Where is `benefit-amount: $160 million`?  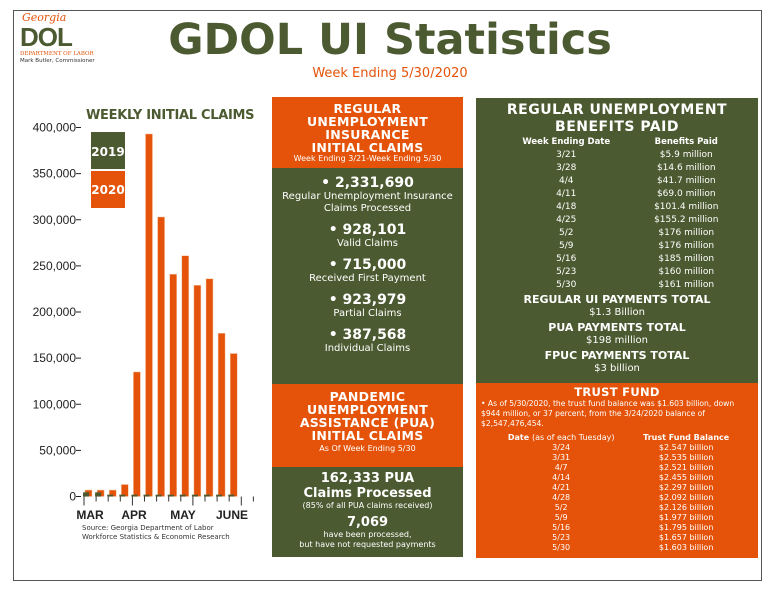
benefit-amount: $160 million is located at coordinates (686, 272).